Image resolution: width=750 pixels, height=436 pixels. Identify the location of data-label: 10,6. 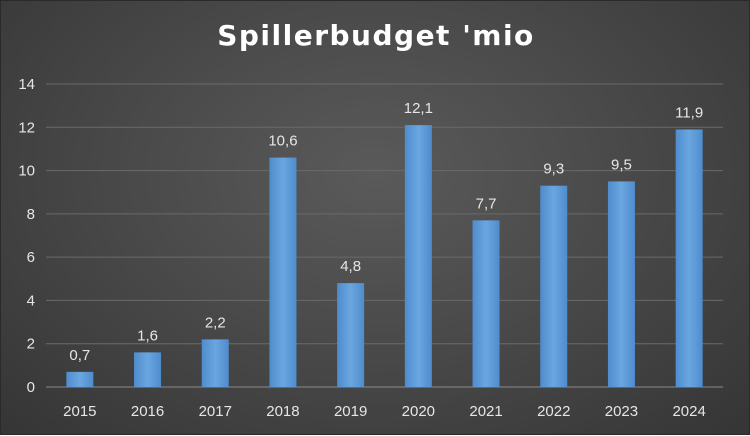
(282, 141).